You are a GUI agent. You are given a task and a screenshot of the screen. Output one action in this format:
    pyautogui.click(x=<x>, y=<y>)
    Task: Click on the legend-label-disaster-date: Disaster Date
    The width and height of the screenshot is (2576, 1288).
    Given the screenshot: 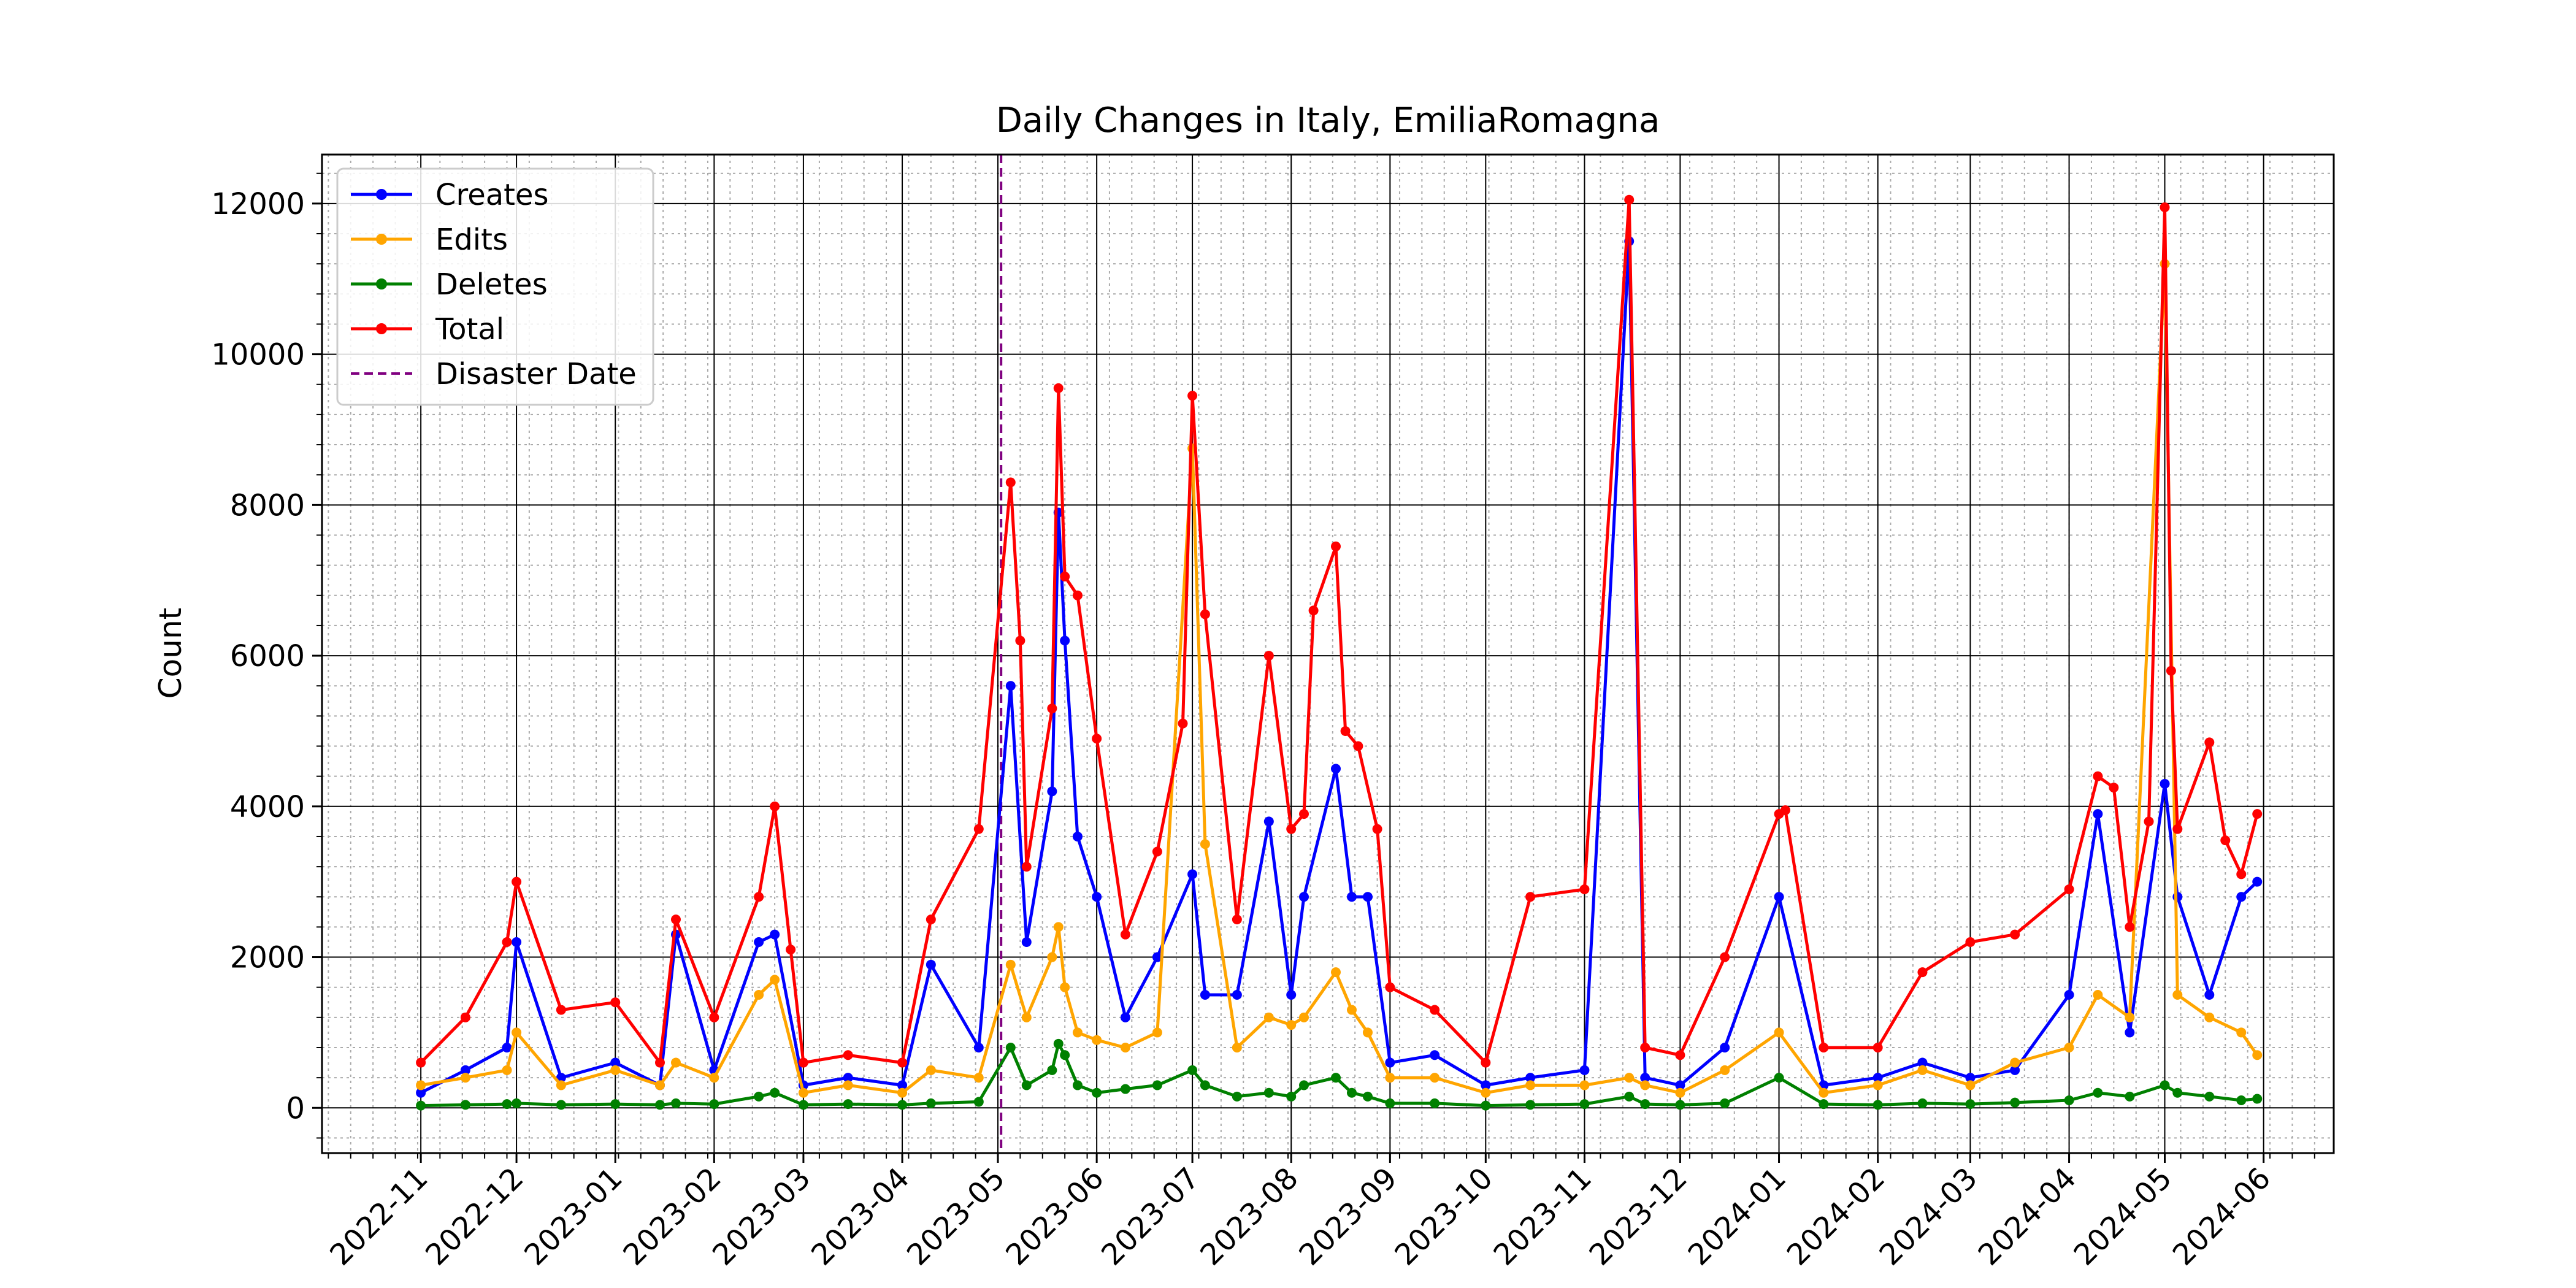 What is the action you would take?
    pyautogui.click(x=536, y=374)
    